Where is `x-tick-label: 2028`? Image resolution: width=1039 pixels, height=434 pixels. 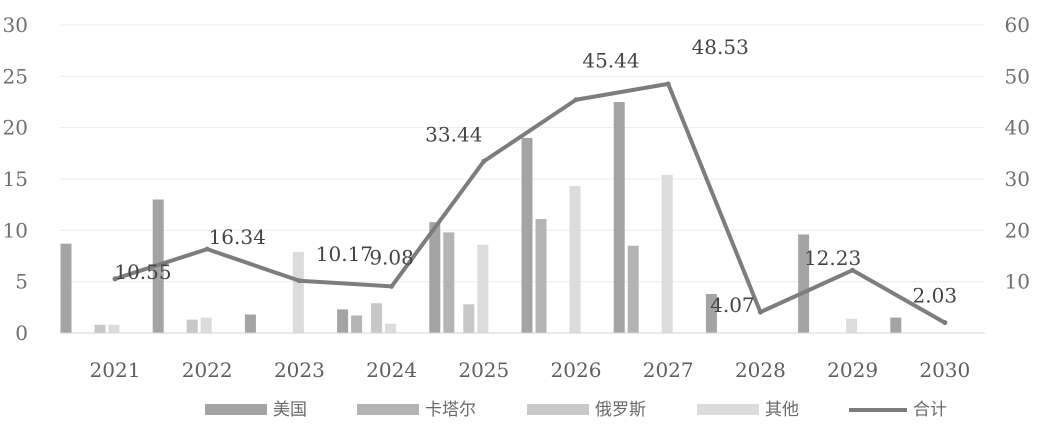
x-tick-label: 2028 is located at coordinates (760, 370).